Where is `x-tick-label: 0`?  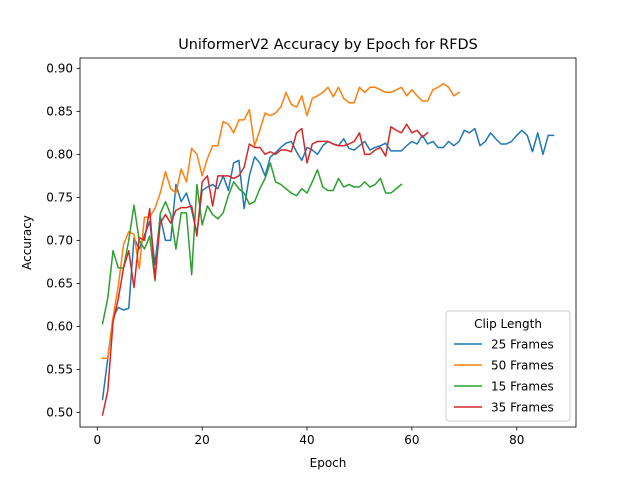 x-tick-label: 0 is located at coordinates (97, 440).